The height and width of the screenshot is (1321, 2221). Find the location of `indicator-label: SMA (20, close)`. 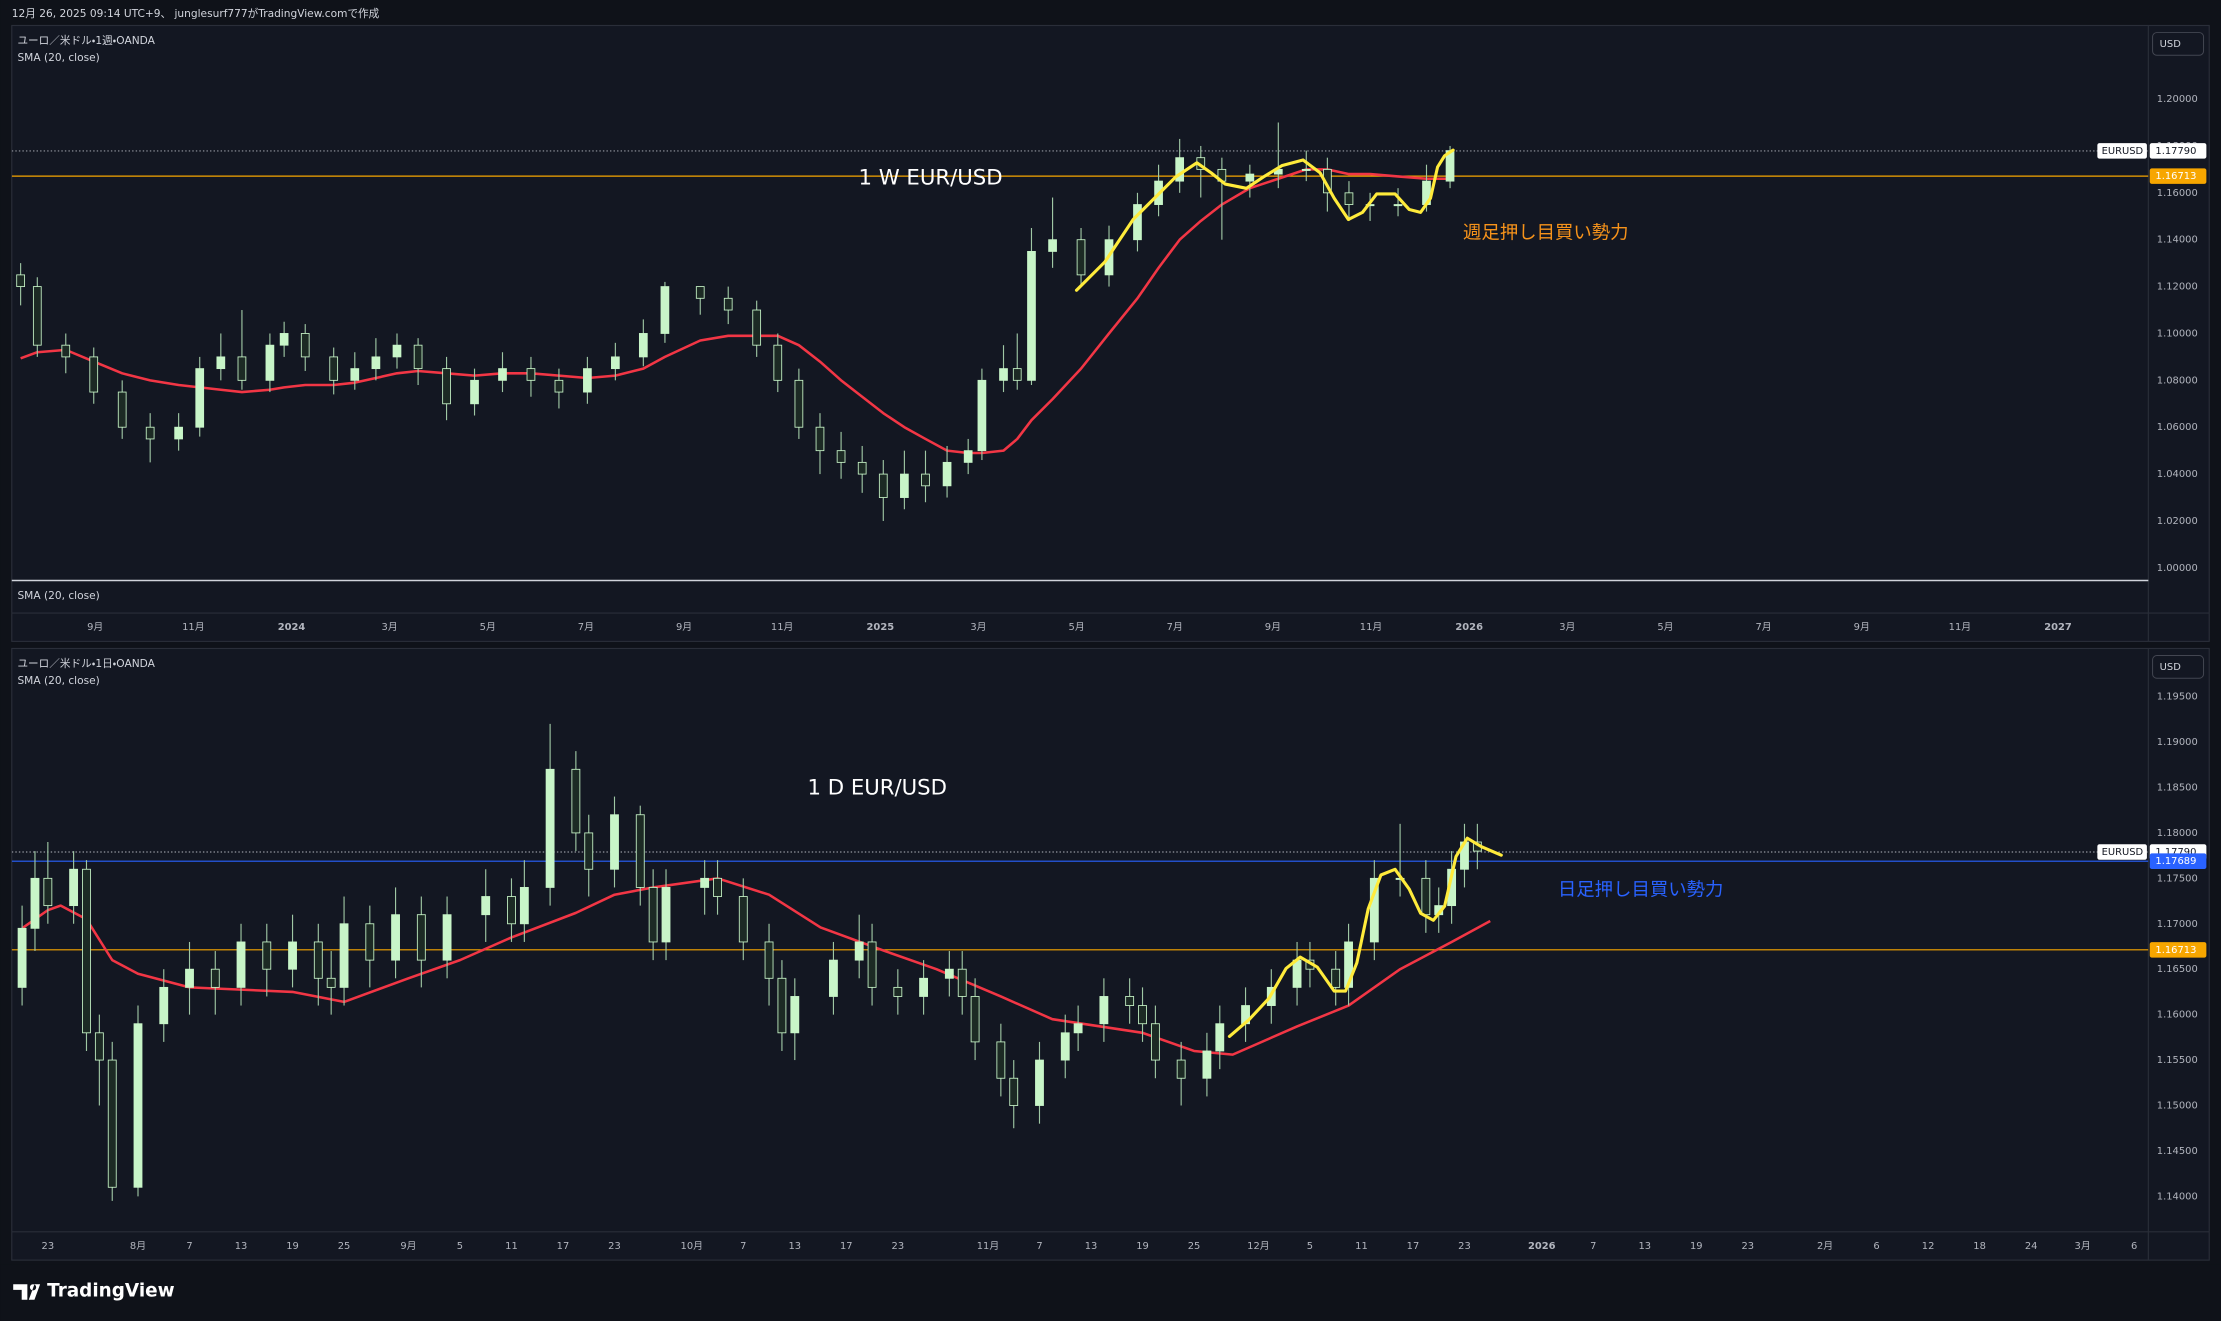

indicator-label: SMA (20, close) is located at coordinates (58, 680).